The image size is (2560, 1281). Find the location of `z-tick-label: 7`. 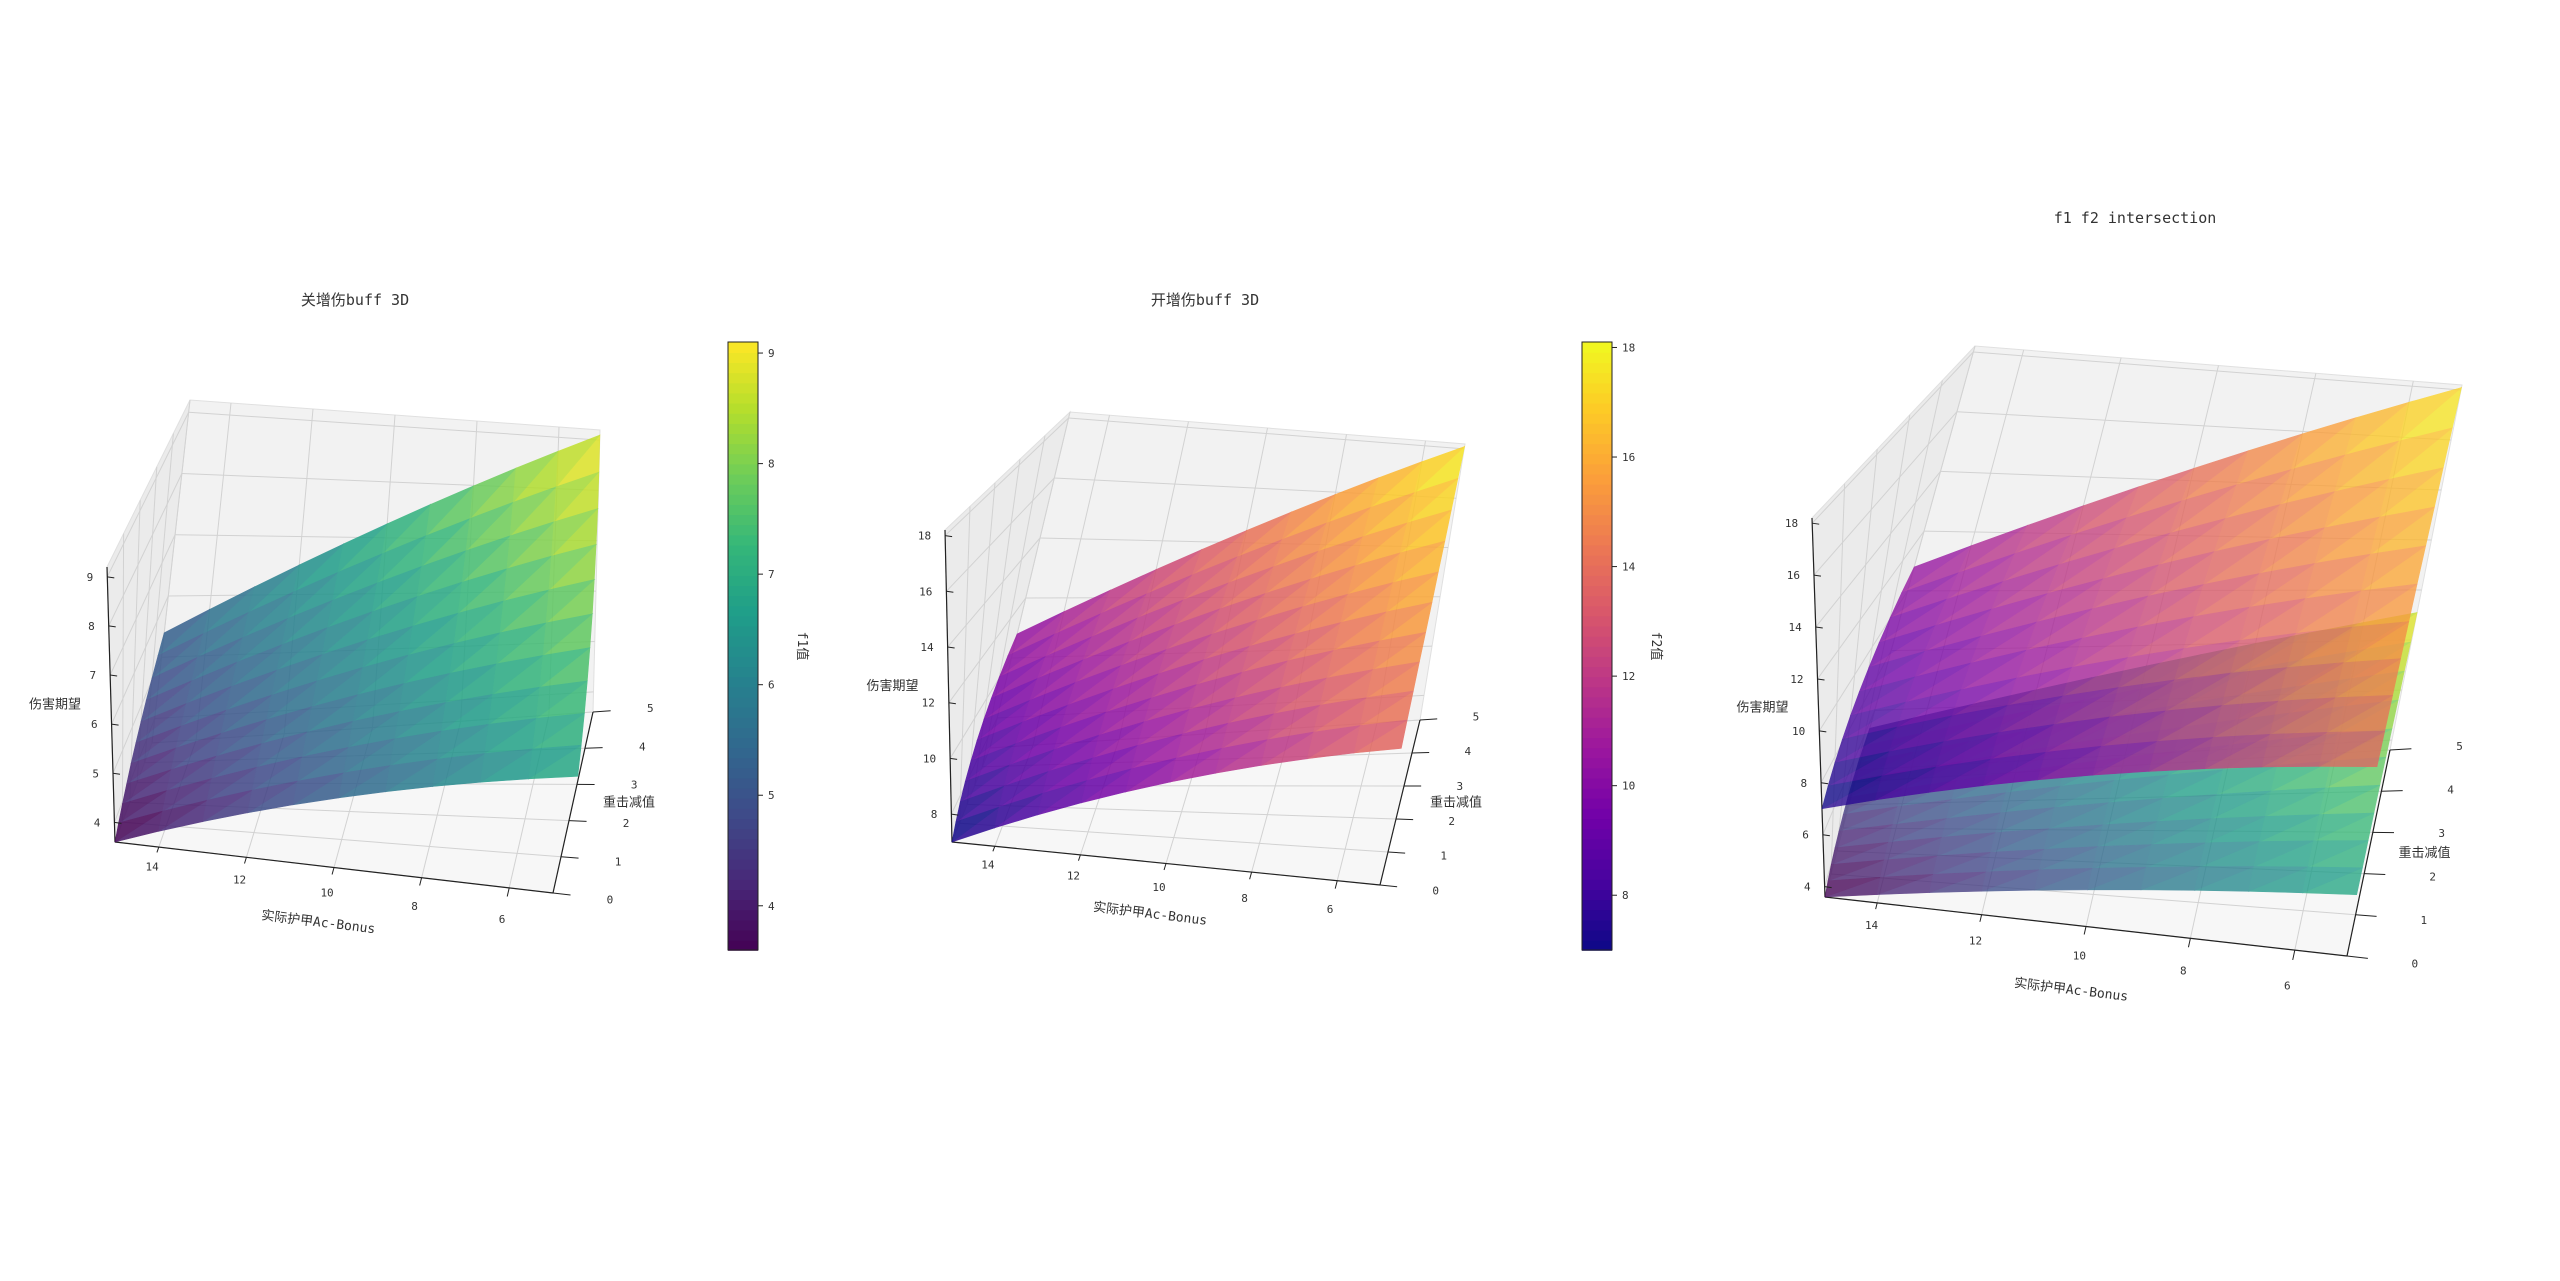

z-tick-label: 7 is located at coordinates (93, 675).